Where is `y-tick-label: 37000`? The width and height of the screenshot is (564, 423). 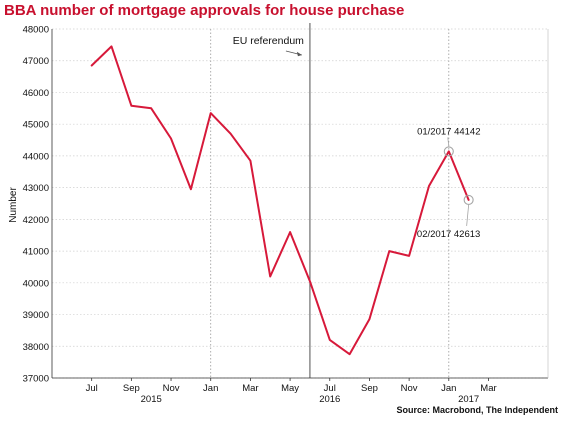
y-tick-label: 37000 is located at coordinates (36, 379).